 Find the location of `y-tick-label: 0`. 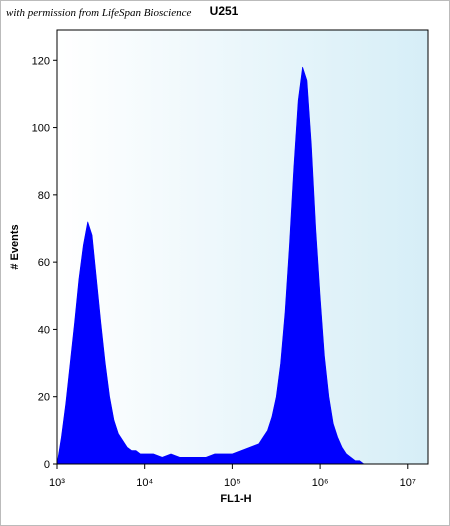

y-tick-label: 0 is located at coordinates (47, 465).